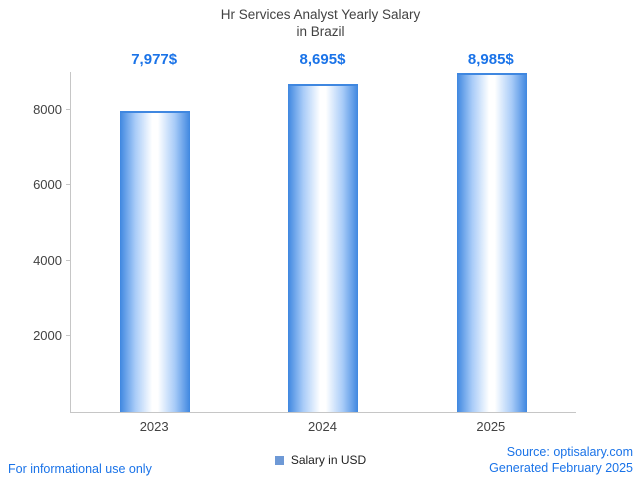 The width and height of the screenshot is (641, 481). I want to click on value-labels-row: 7,977$ 8,695$ 8,985$, so click(322, 59).